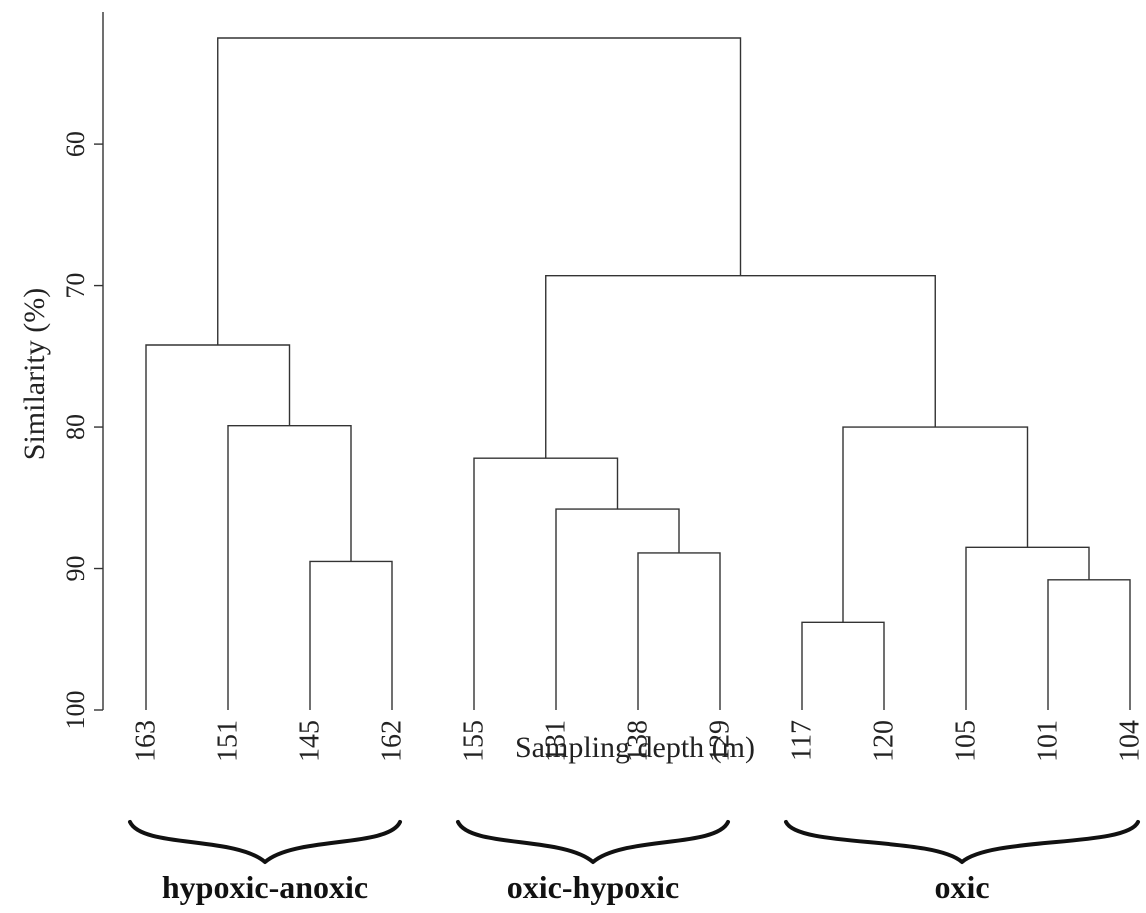 The image size is (1146, 913). What do you see at coordinates (720, 741) in the screenshot?
I see `leaf-label: 129` at bounding box center [720, 741].